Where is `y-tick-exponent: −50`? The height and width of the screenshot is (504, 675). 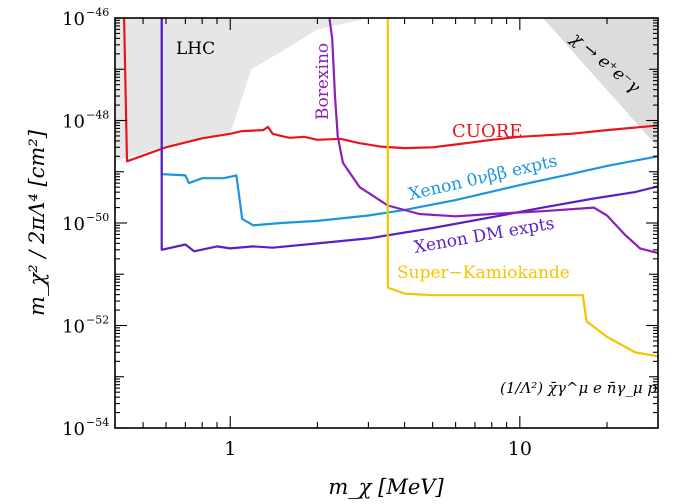
y-tick-exponent: −50 is located at coordinates (97, 217).